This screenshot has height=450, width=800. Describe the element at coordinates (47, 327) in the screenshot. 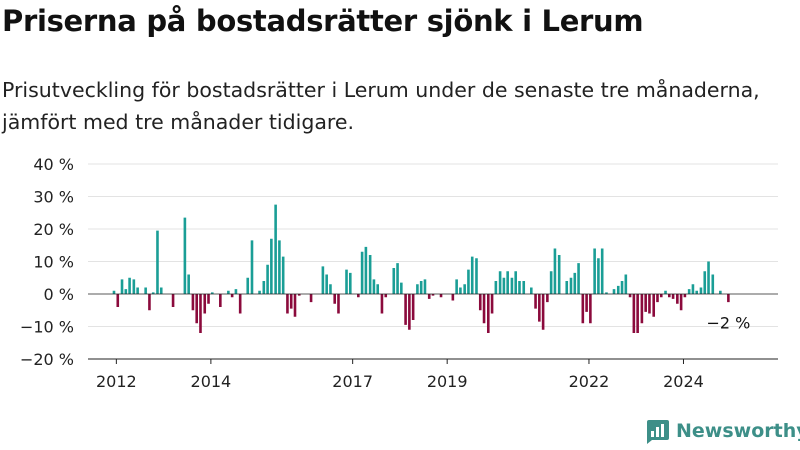

I see `y-tick-label: −10 %` at that location.